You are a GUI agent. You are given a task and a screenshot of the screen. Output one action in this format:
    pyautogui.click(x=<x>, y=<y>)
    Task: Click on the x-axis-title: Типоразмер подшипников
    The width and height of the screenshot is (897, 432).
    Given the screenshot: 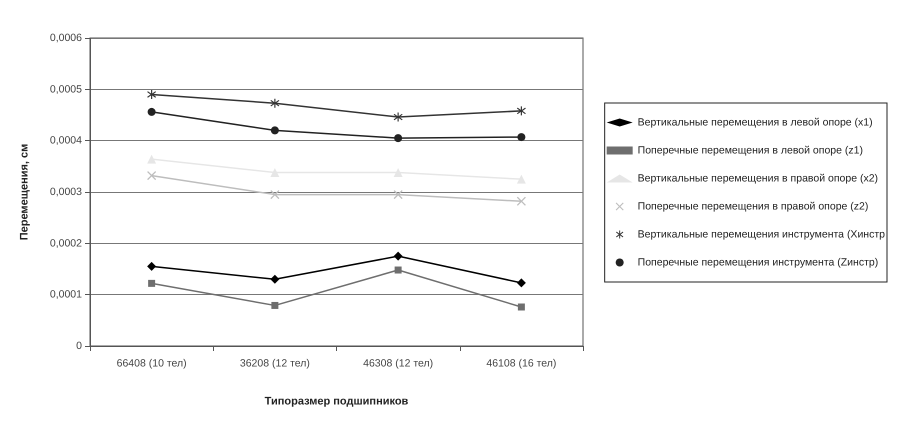 What is the action you would take?
    pyautogui.click(x=336, y=402)
    